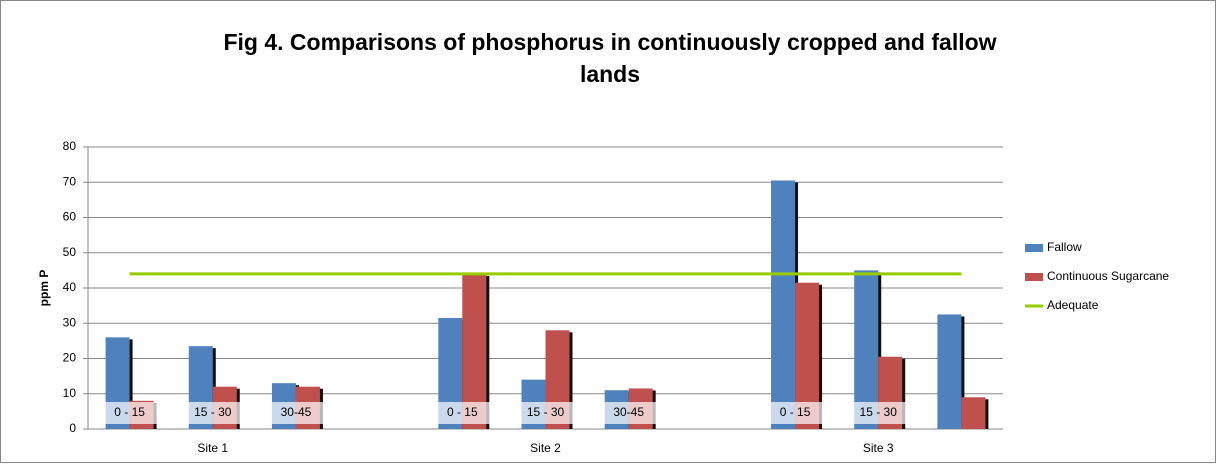  Describe the element at coordinates (70, 358) in the screenshot. I see `y-tick-label: 20` at that location.